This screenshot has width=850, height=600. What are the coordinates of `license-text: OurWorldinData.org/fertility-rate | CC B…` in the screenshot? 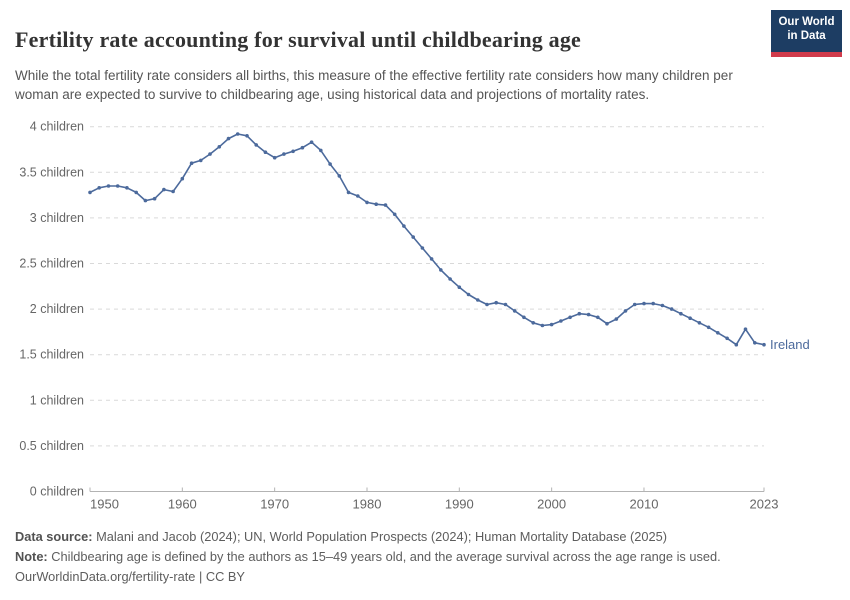 It's located at (130, 576).